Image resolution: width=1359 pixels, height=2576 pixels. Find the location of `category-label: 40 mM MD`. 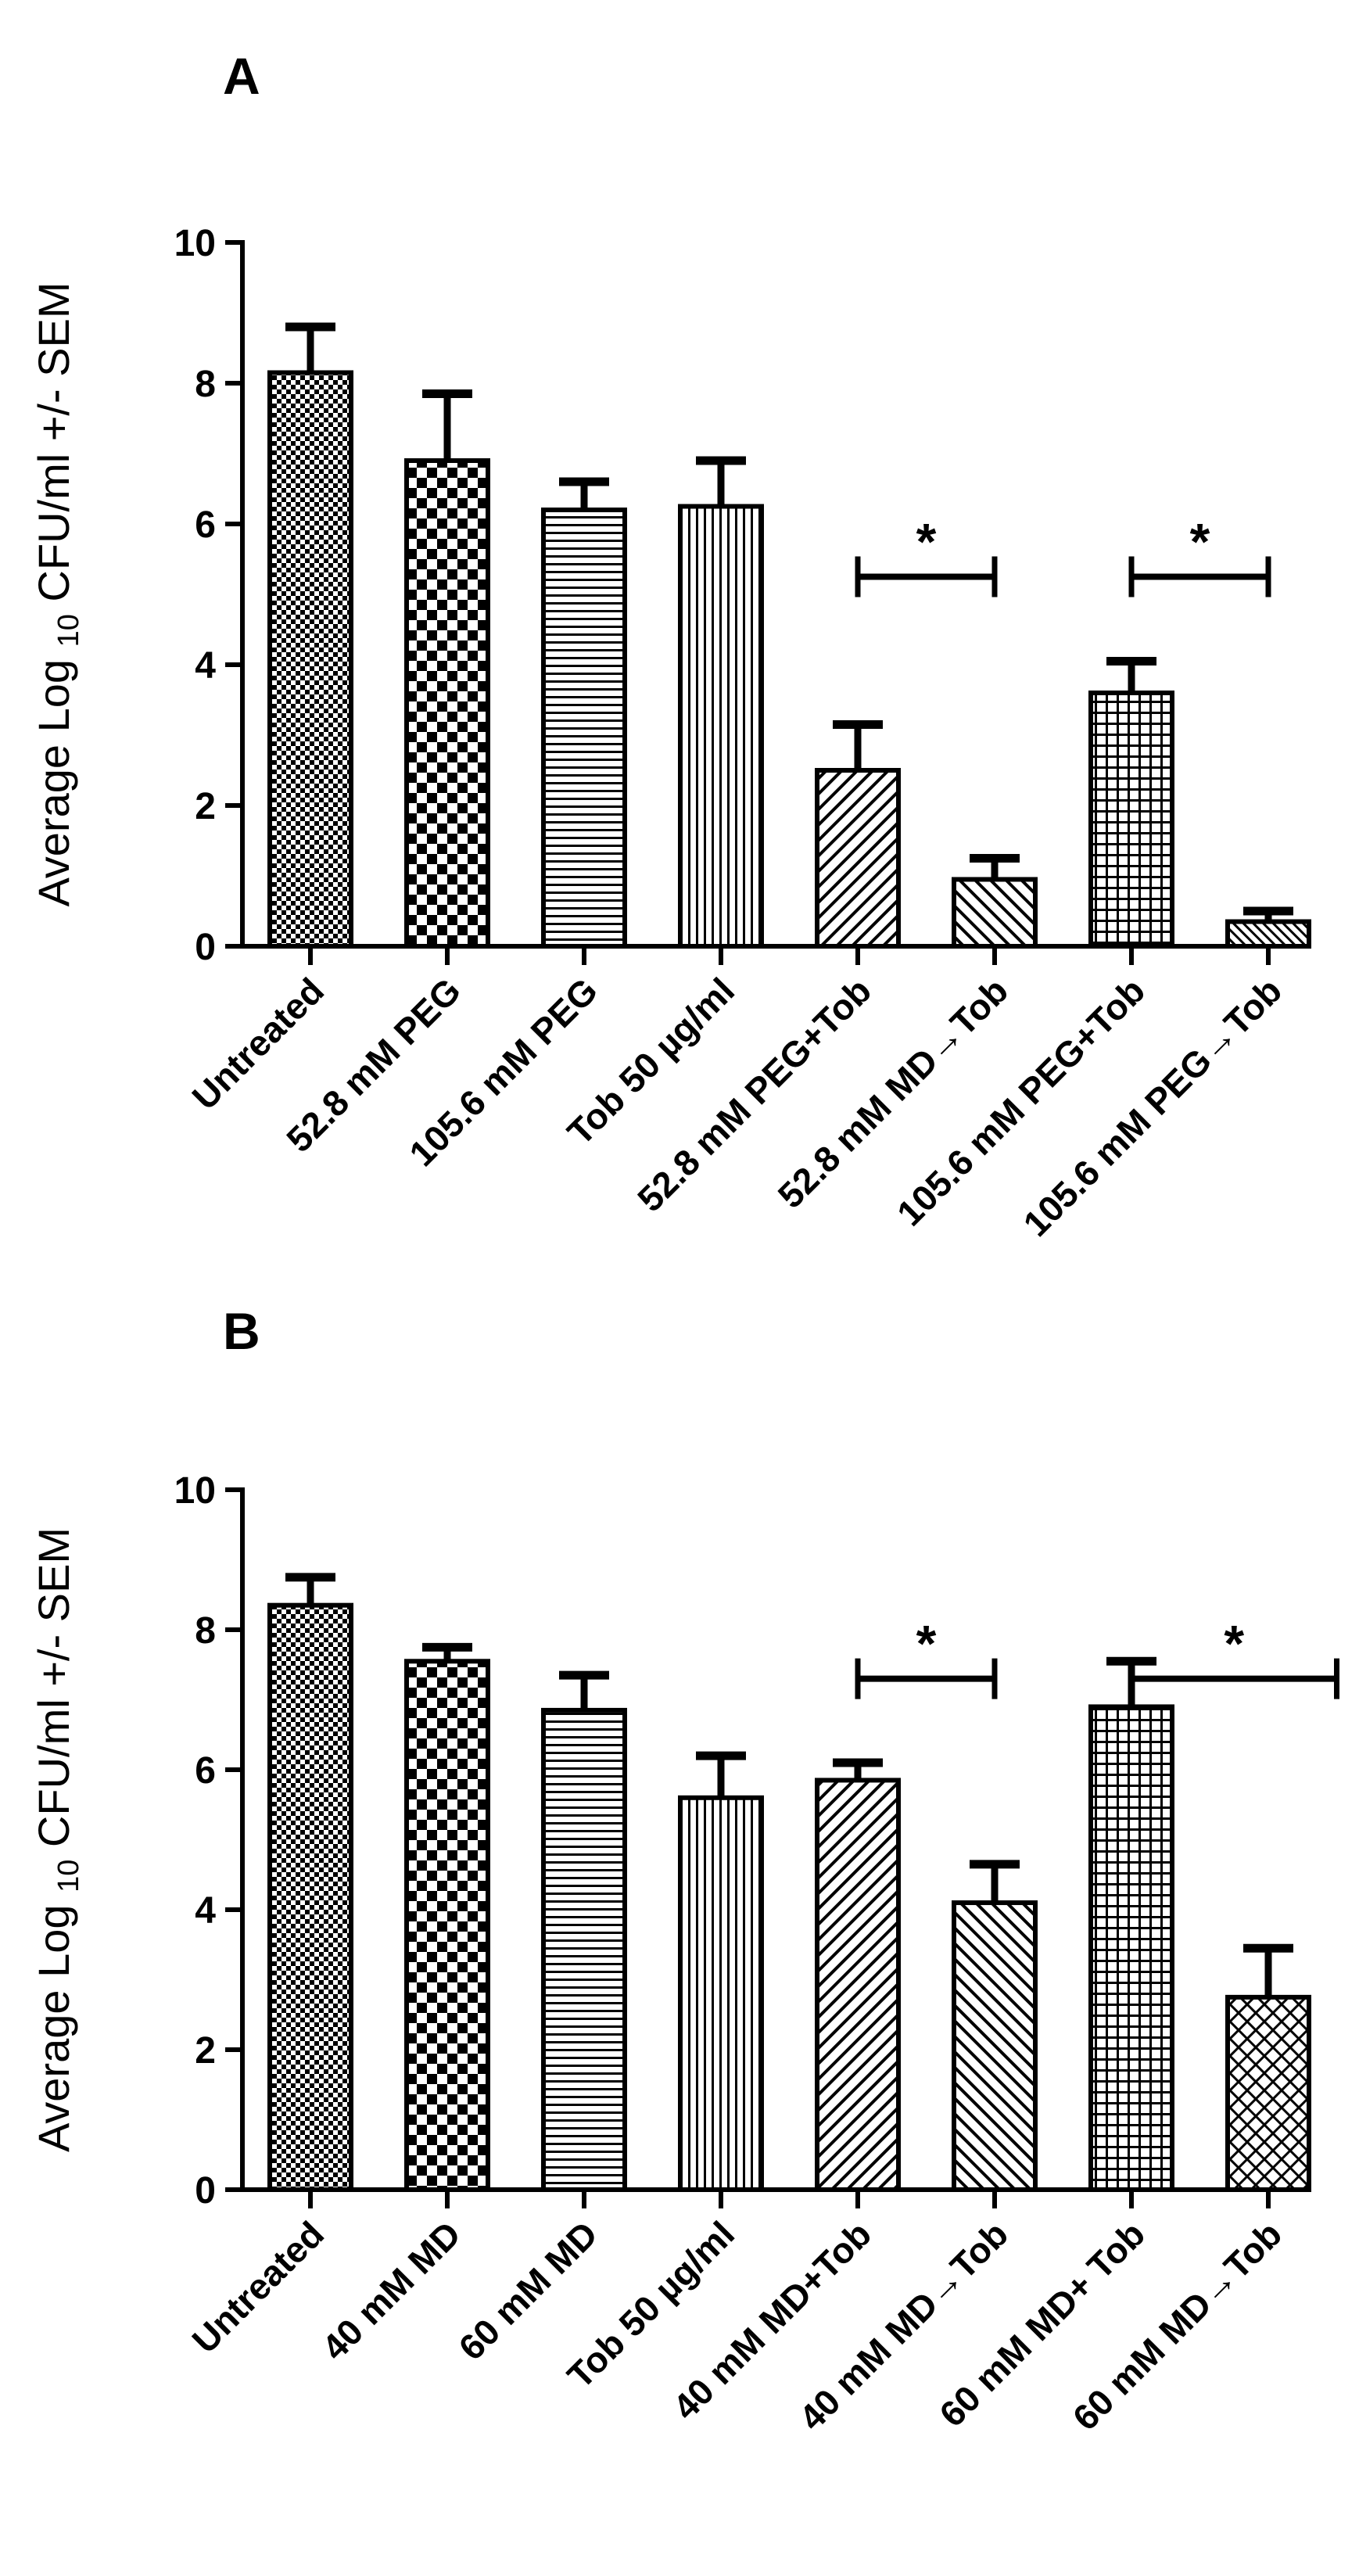

category-label: 40 mM MD is located at coordinates (391, 2290).